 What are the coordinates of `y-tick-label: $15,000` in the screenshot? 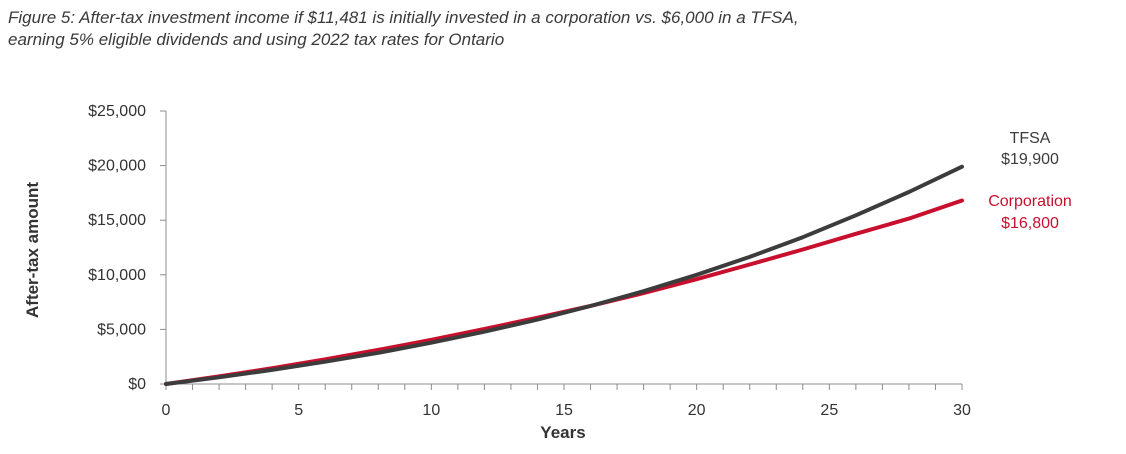 It's located at (117, 220).